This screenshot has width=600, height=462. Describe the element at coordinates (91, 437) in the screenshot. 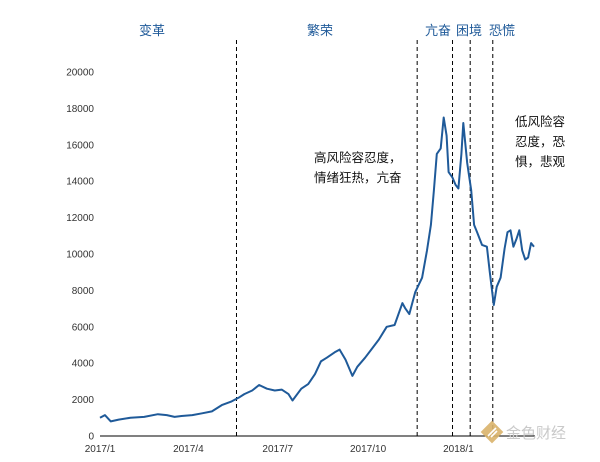

I see `y-tick-label: 0` at that location.